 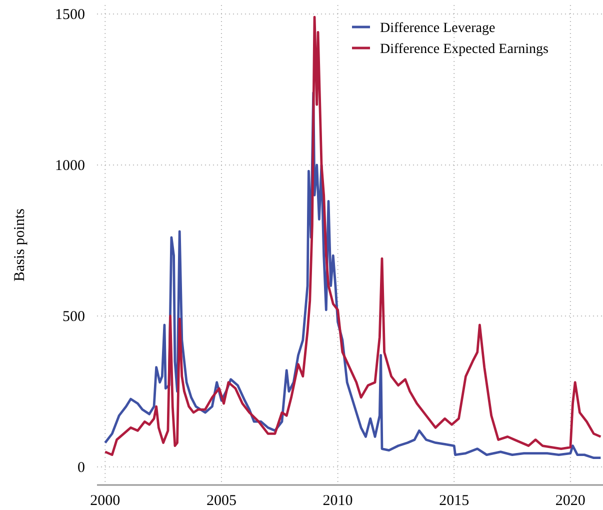 I want to click on y-axis-title: Basis points, so click(x=20, y=245).